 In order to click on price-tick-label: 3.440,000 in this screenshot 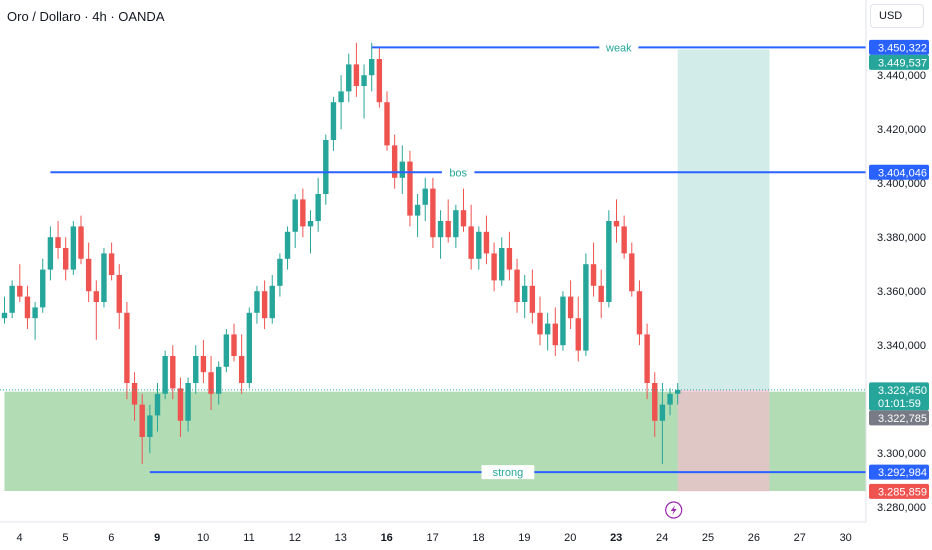, I will do `click(901, 76)`.